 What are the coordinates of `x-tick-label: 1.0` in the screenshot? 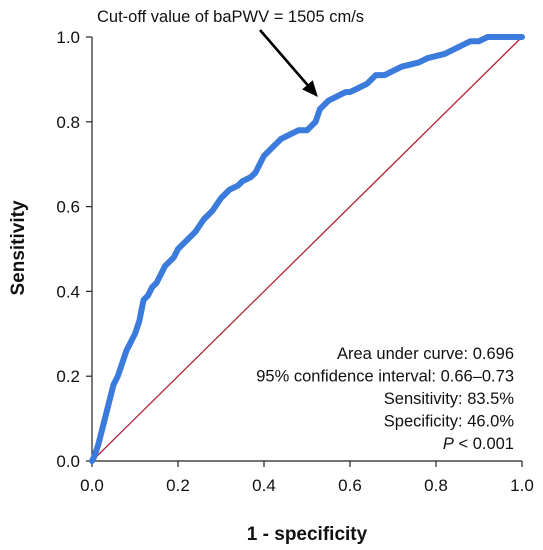 It's located at (522, 485).